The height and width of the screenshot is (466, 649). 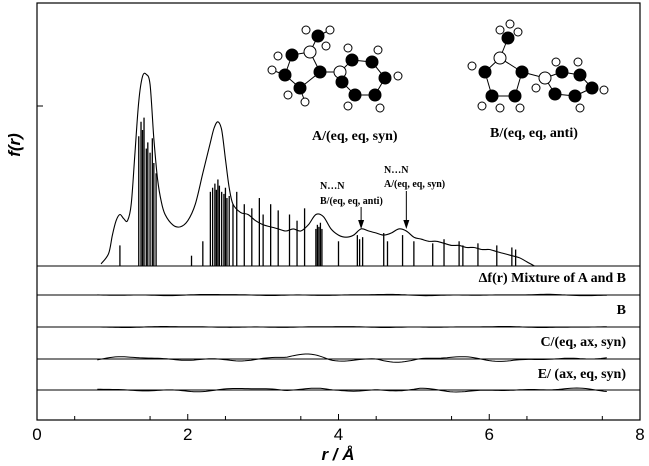 I want to click on nn-b-label-bottom: B/(eq, eq, anti), so click(x=351, y=201).